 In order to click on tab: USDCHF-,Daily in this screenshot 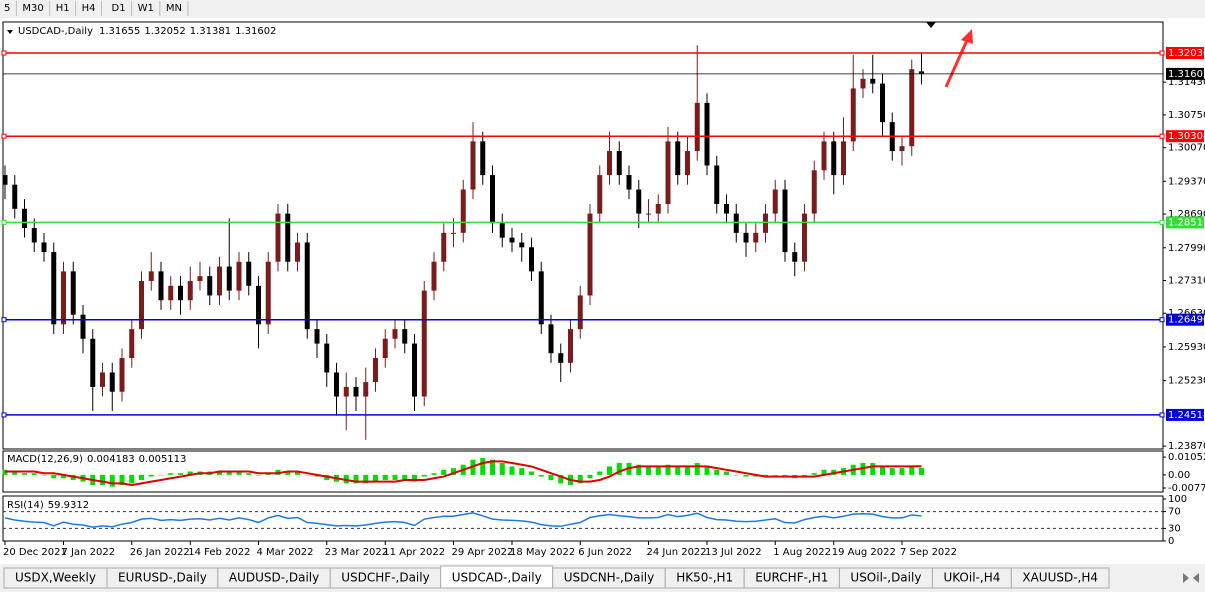, I will do `click(385, 578)`.